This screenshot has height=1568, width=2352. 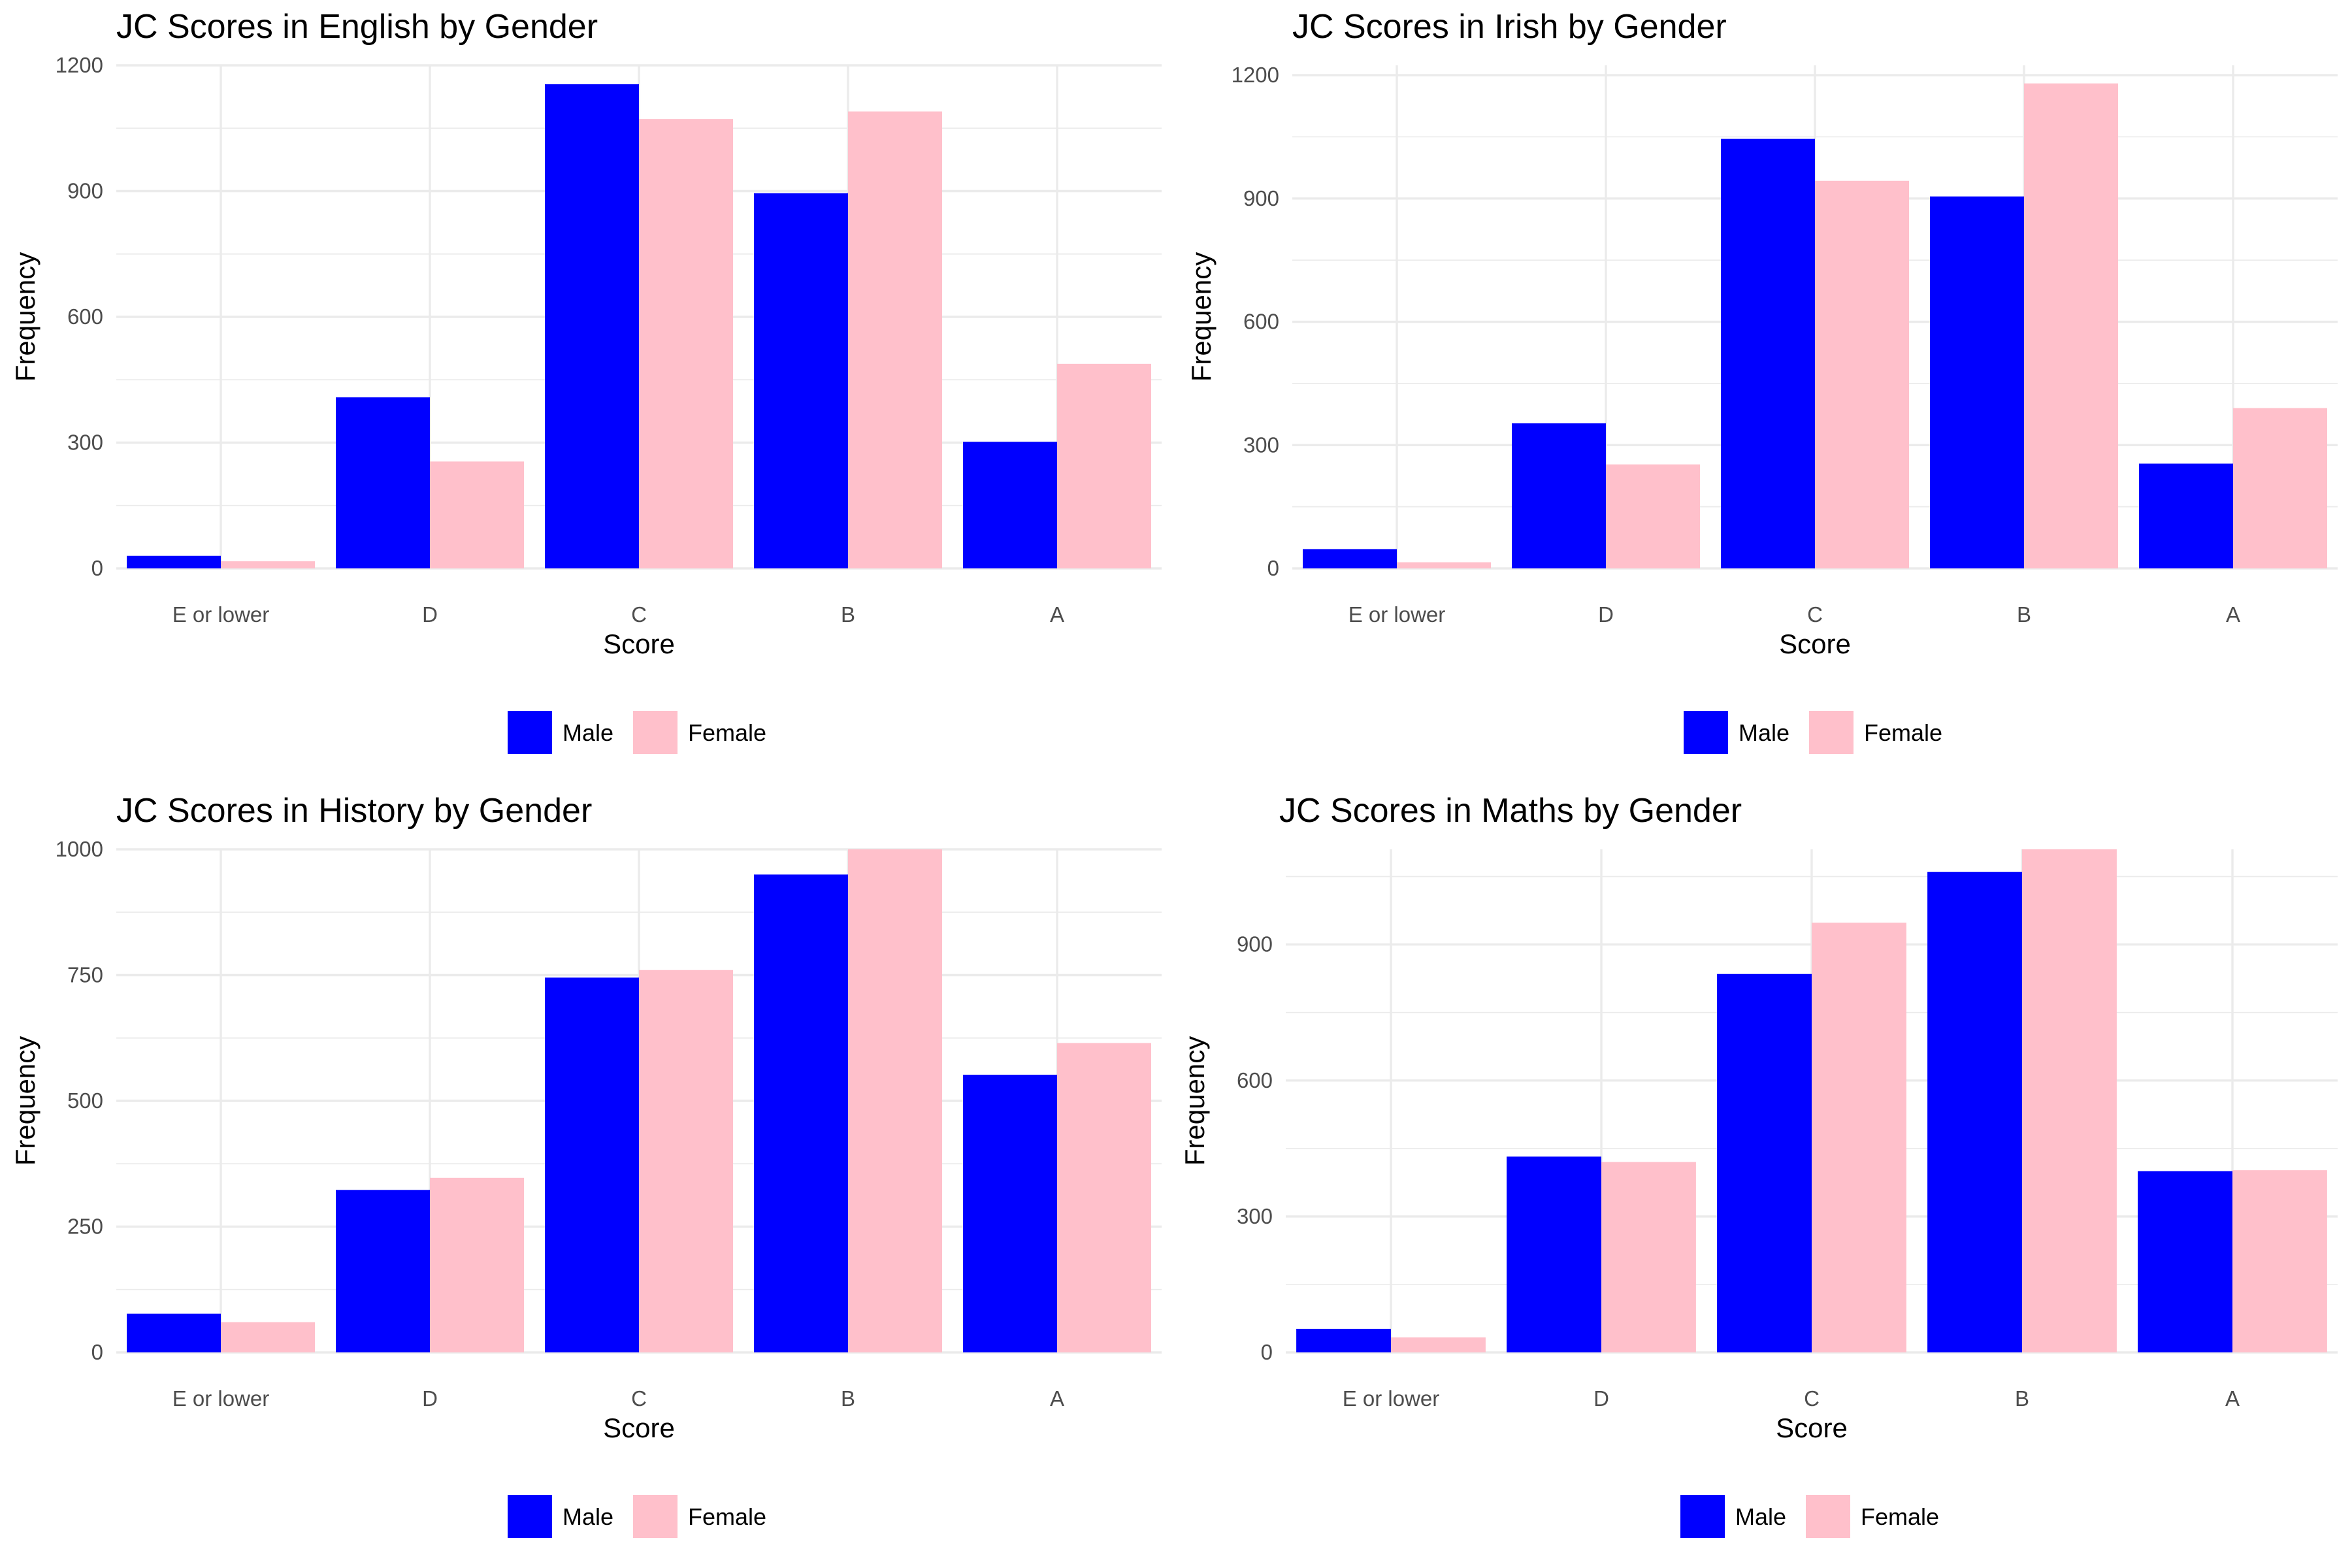 I want to click on y-tick-label: 250, so click(x=85, y=1227).